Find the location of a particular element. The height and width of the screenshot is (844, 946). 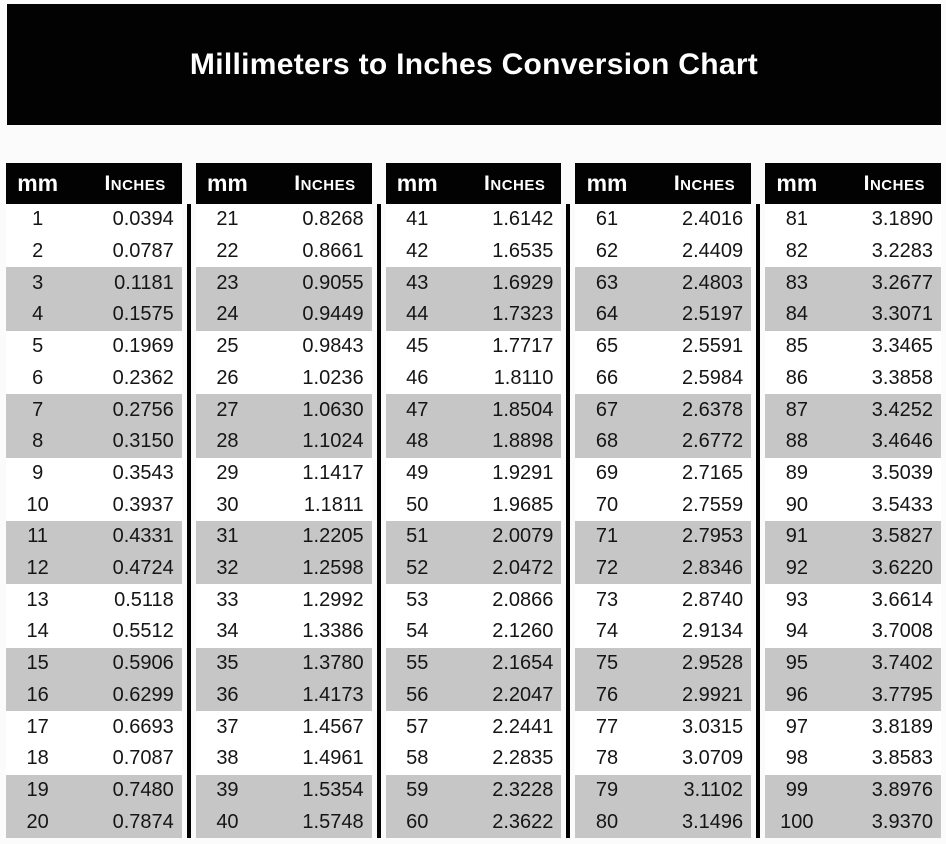

inches-value: 3.1890 is located at coordinates (902, 219).